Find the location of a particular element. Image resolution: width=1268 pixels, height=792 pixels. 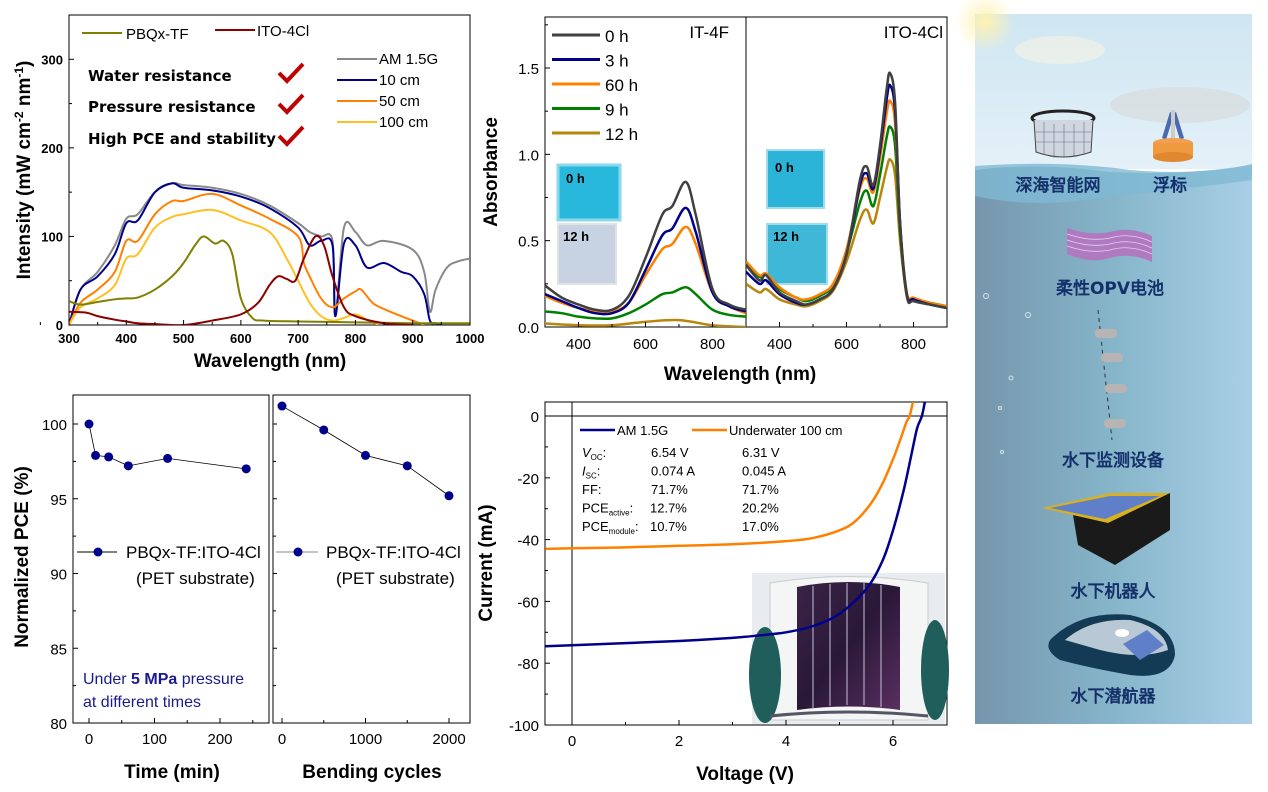

label-flexible-opv: 柔性OPV电池 is located at coordinates (1110, 288).